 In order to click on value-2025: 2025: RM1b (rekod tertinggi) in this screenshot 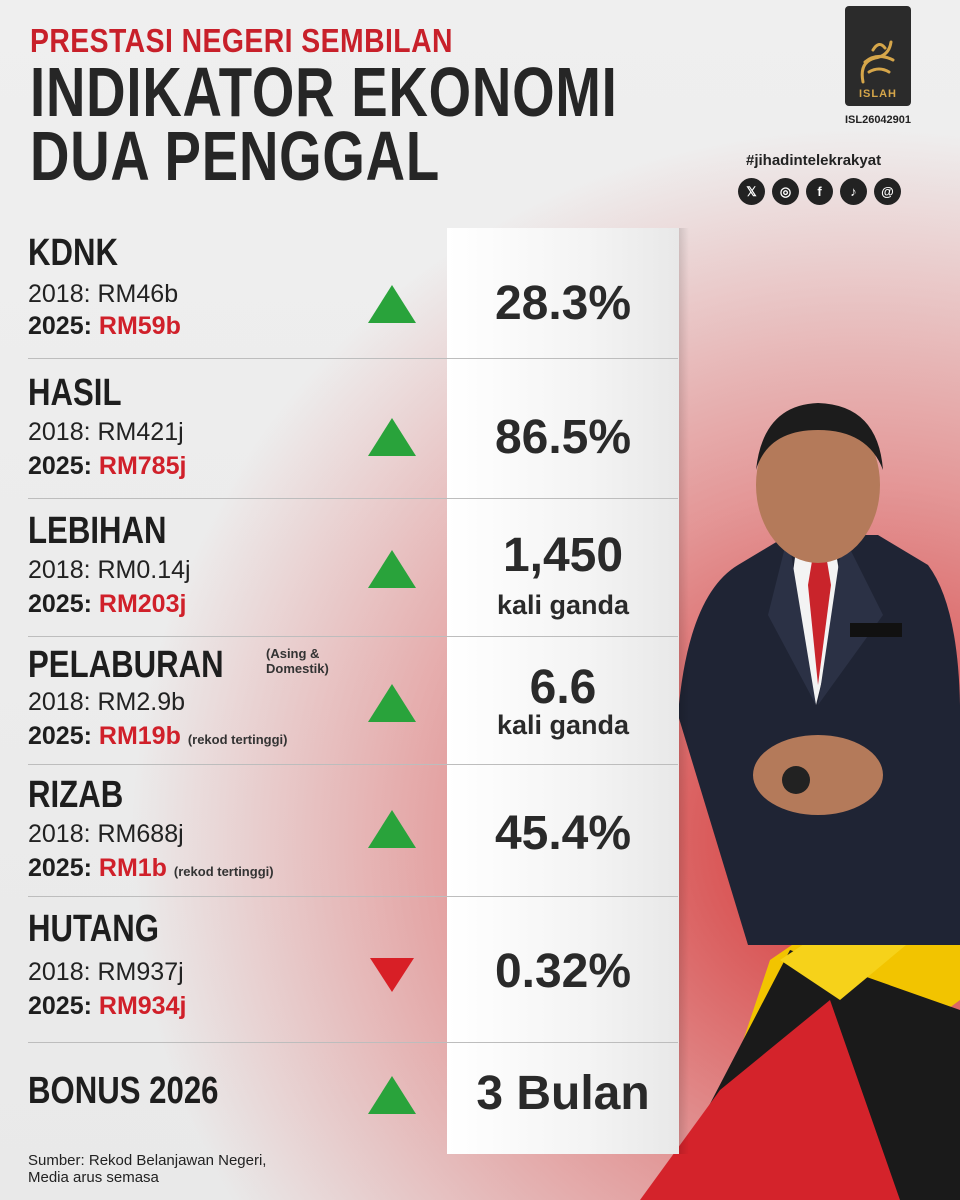, I will do `click(151, 868)`.